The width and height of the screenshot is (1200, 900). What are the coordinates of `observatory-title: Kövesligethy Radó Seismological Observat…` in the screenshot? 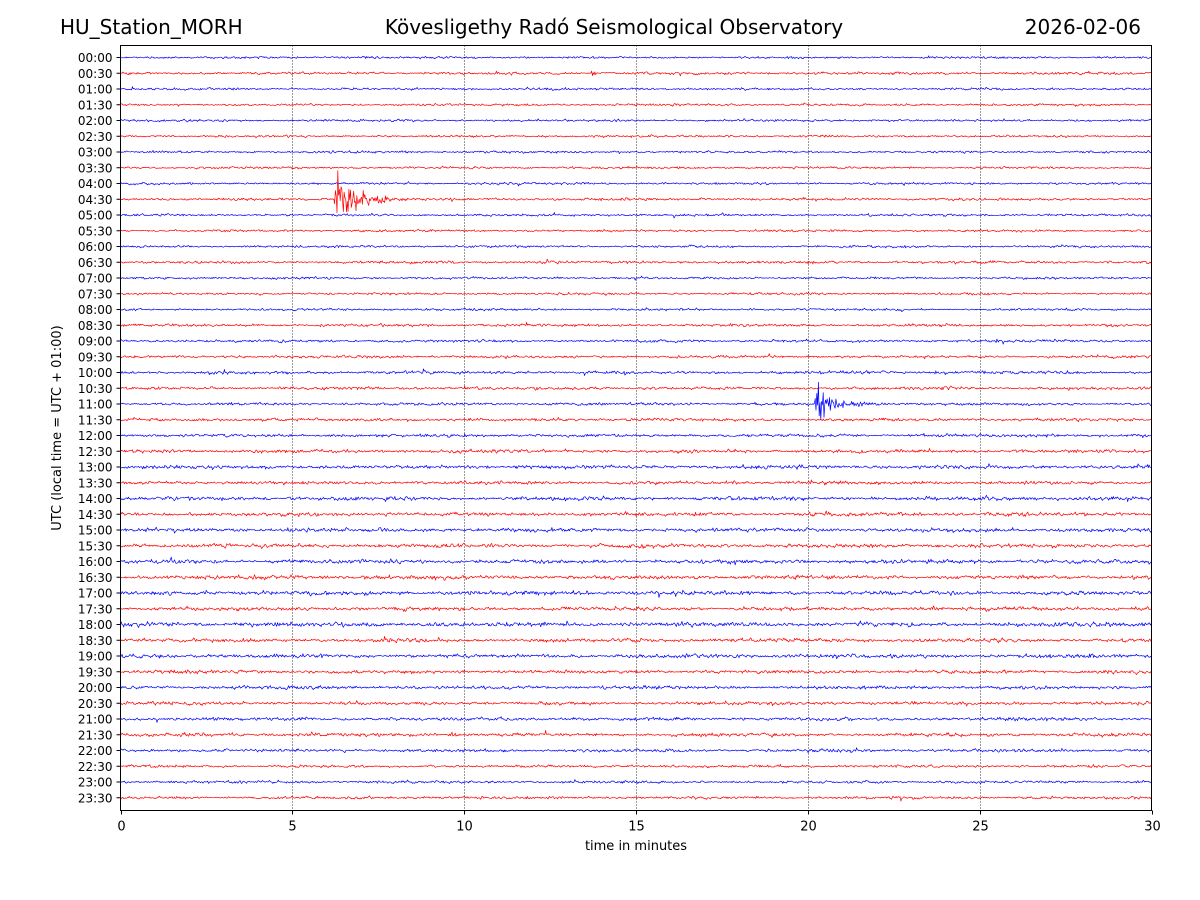 It's located at (614, 27).